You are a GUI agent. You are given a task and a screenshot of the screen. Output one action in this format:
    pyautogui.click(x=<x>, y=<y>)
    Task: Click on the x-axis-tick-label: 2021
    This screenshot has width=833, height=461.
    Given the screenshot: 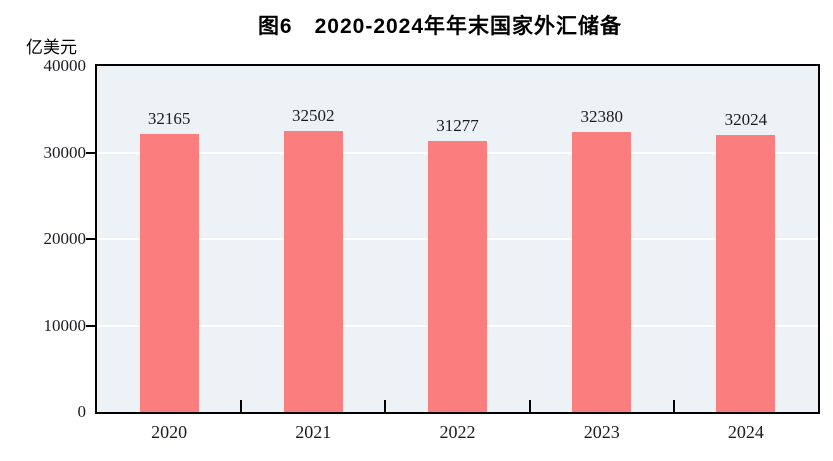 What is the action you would take?
    pyautogui.click(x=313, y=432)
    